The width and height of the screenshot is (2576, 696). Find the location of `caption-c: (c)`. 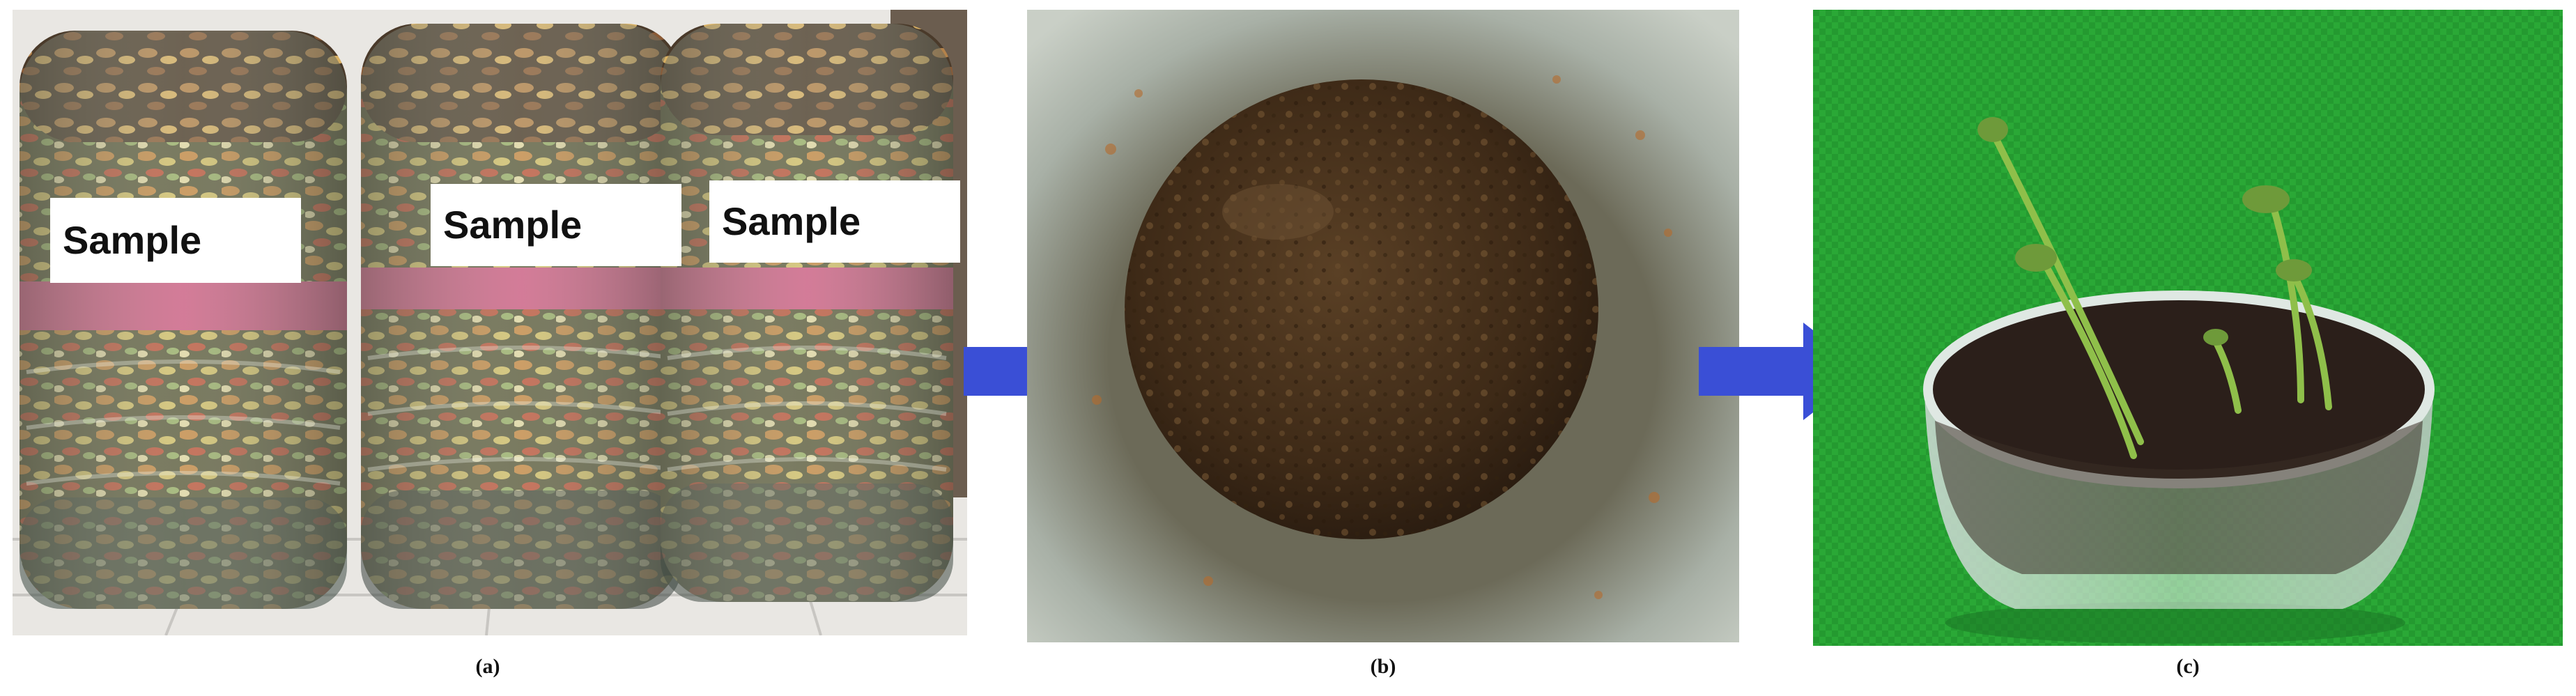

caption-c: (c) is located at coordinates (2188, 666).